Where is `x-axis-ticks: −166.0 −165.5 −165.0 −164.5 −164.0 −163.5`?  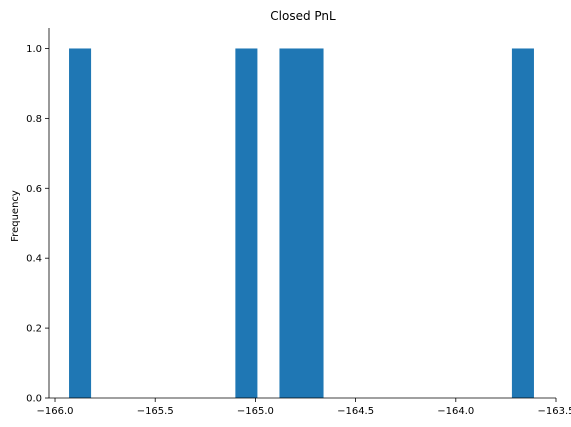
x-axis-ticks: −166.0 −165.5 −165.0 −164.5 −164.0 −163.5 is located at coordinates (304, 407).